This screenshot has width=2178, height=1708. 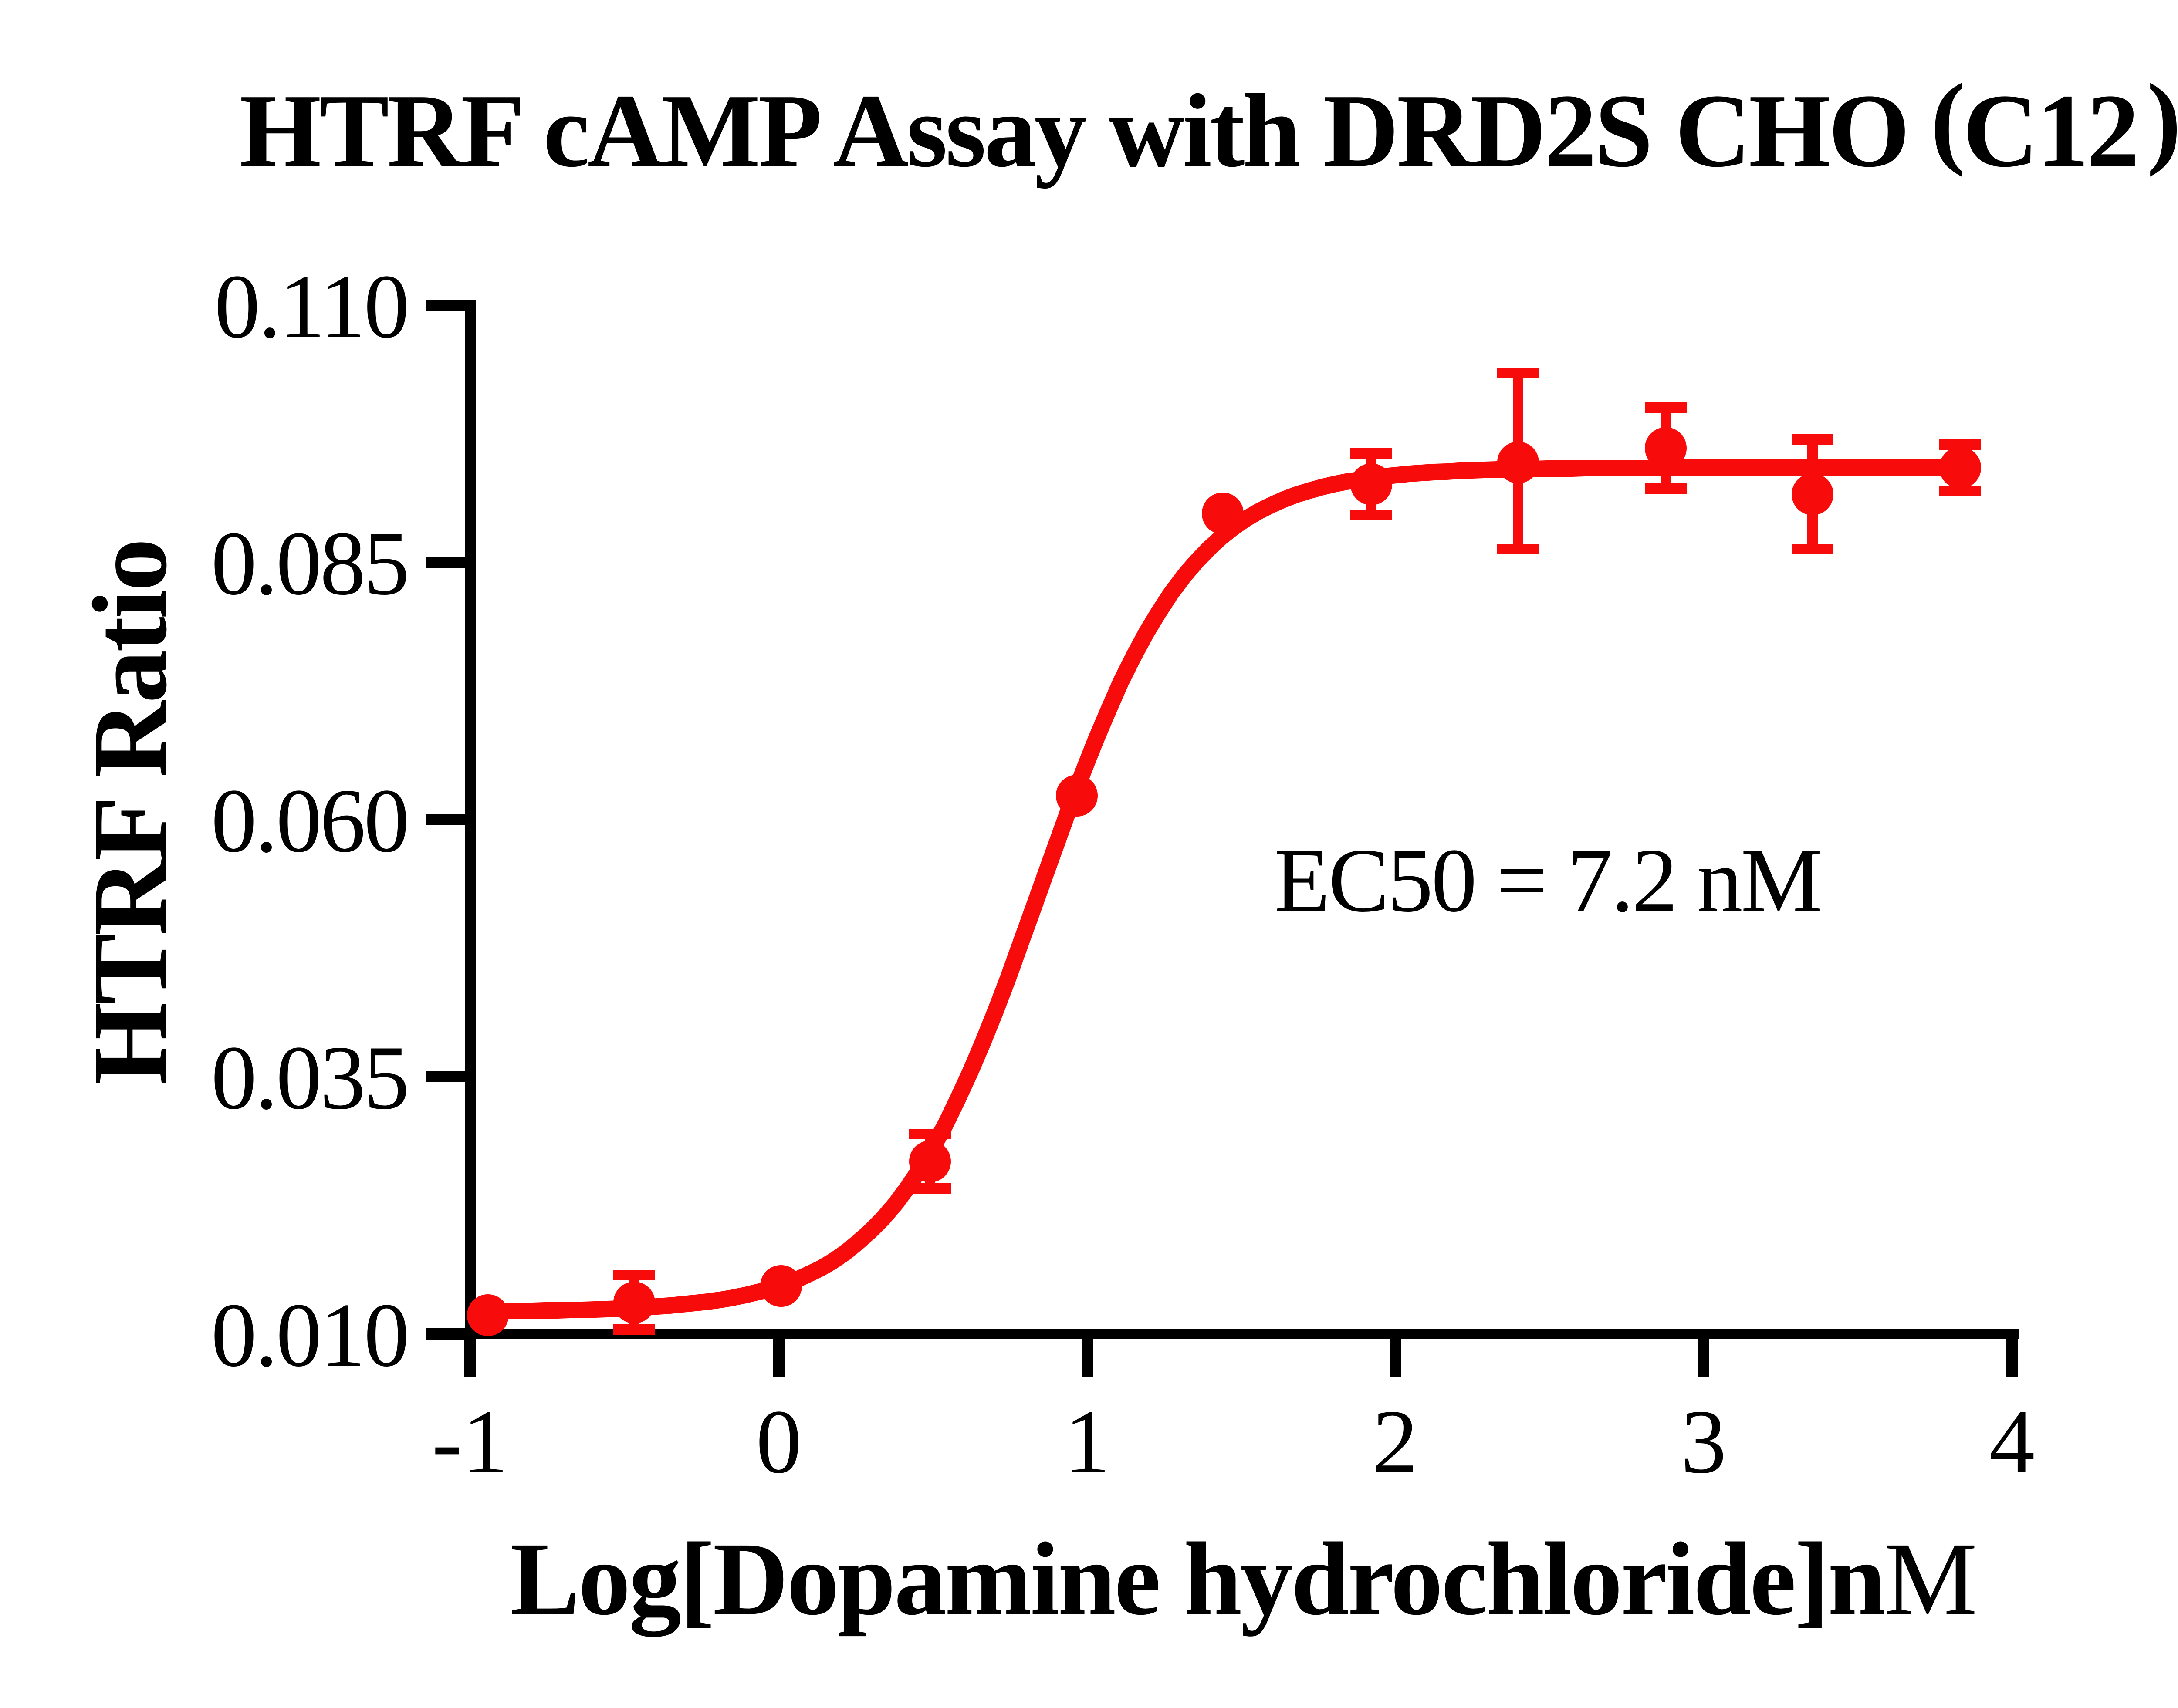 I want to click on svg-text: 3, so click(x=1704, y=1441).